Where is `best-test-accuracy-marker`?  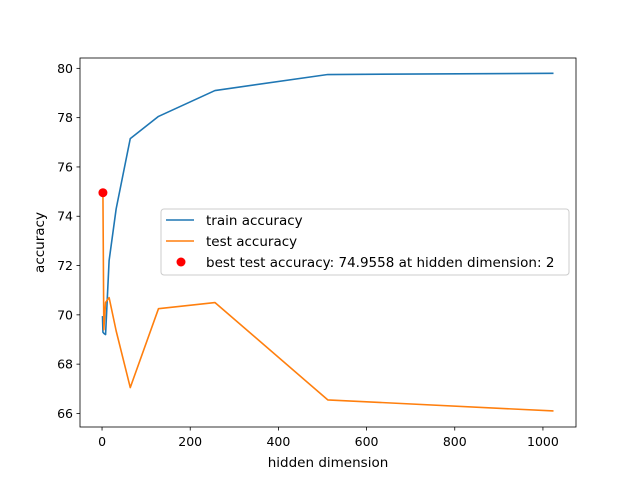 best-test-accuracy-marker is located at coordinates (103, 193).